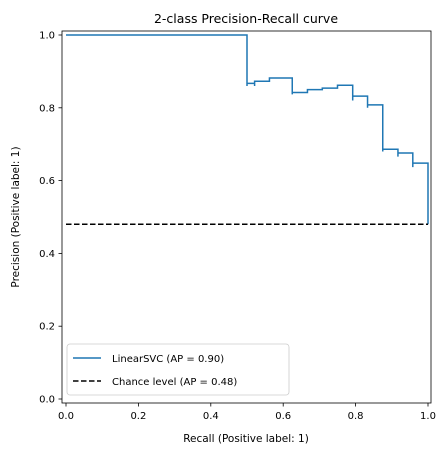 The height and width of the screenshot is (455, 448). I want to click on y-axis-ticks: 0.0 0.2 0.4 0.6 0.8 1.0, so click(50, 218).